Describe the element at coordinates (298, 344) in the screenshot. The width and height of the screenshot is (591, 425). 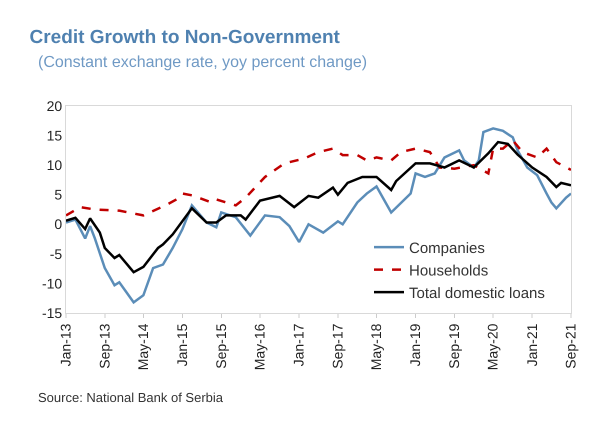
I see `x-tick-label: Jan-17` at that location.